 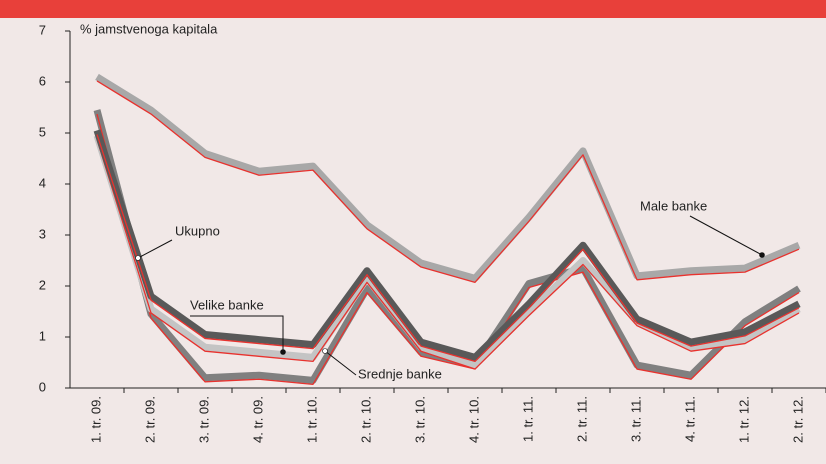 What do you see at coordinates (197, 230) in the screenshot?
I see `series-label: Ukupno` at bounding box center [197, 230].